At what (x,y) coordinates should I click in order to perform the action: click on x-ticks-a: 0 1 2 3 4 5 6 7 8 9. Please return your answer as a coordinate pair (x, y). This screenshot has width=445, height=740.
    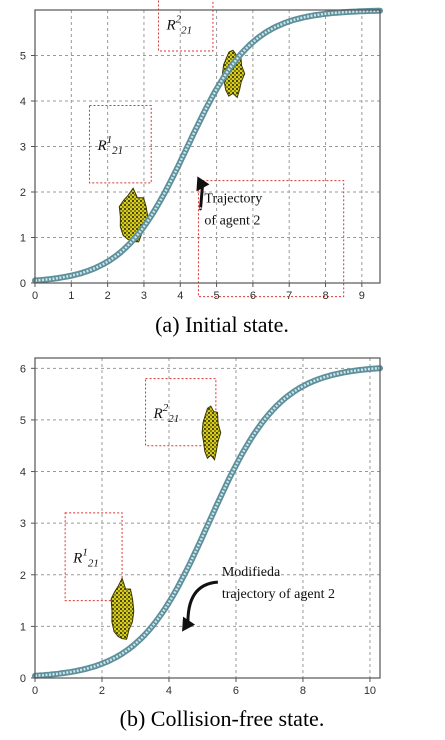
    Looking at the image, I should click on (198, 292).